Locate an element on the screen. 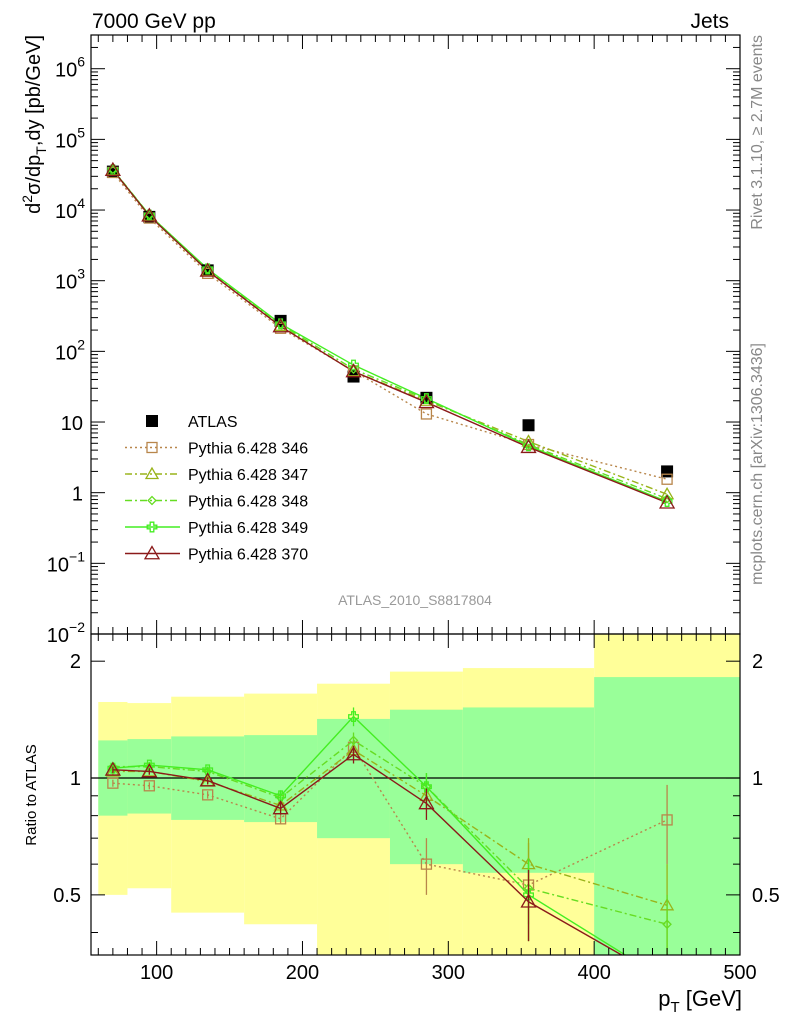 Image resolution: width=786 pixels, height=1024 pixels. main-ytick-label-3: 10 is located at coordinates (72, 424).